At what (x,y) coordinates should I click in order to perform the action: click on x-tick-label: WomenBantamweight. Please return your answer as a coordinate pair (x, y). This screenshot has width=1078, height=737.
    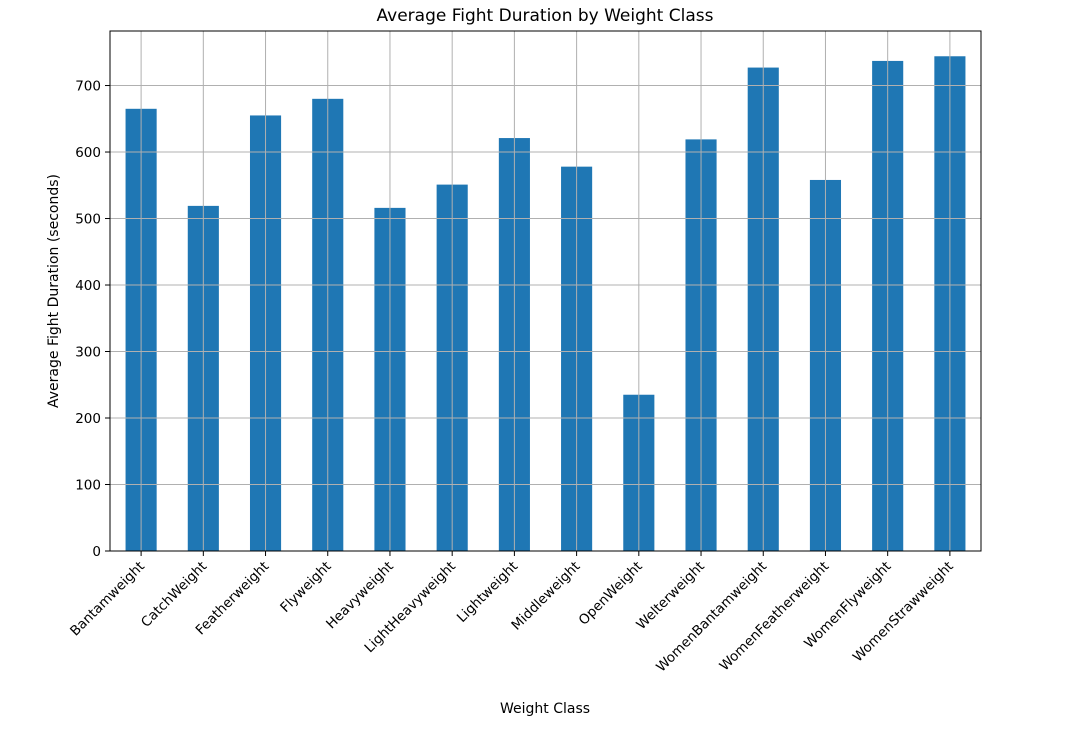
    Looking at the image, I should click on (711, 617).